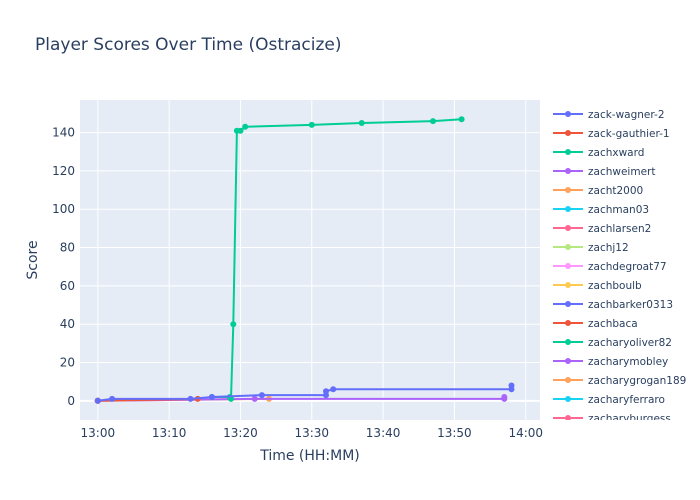 Image resolution: width=700 pixels, height=500 pixels. Describe the element at coordinates (309, 456) in the screenshot. I see `x-axis-label: Time (HH:MM)` at that location.